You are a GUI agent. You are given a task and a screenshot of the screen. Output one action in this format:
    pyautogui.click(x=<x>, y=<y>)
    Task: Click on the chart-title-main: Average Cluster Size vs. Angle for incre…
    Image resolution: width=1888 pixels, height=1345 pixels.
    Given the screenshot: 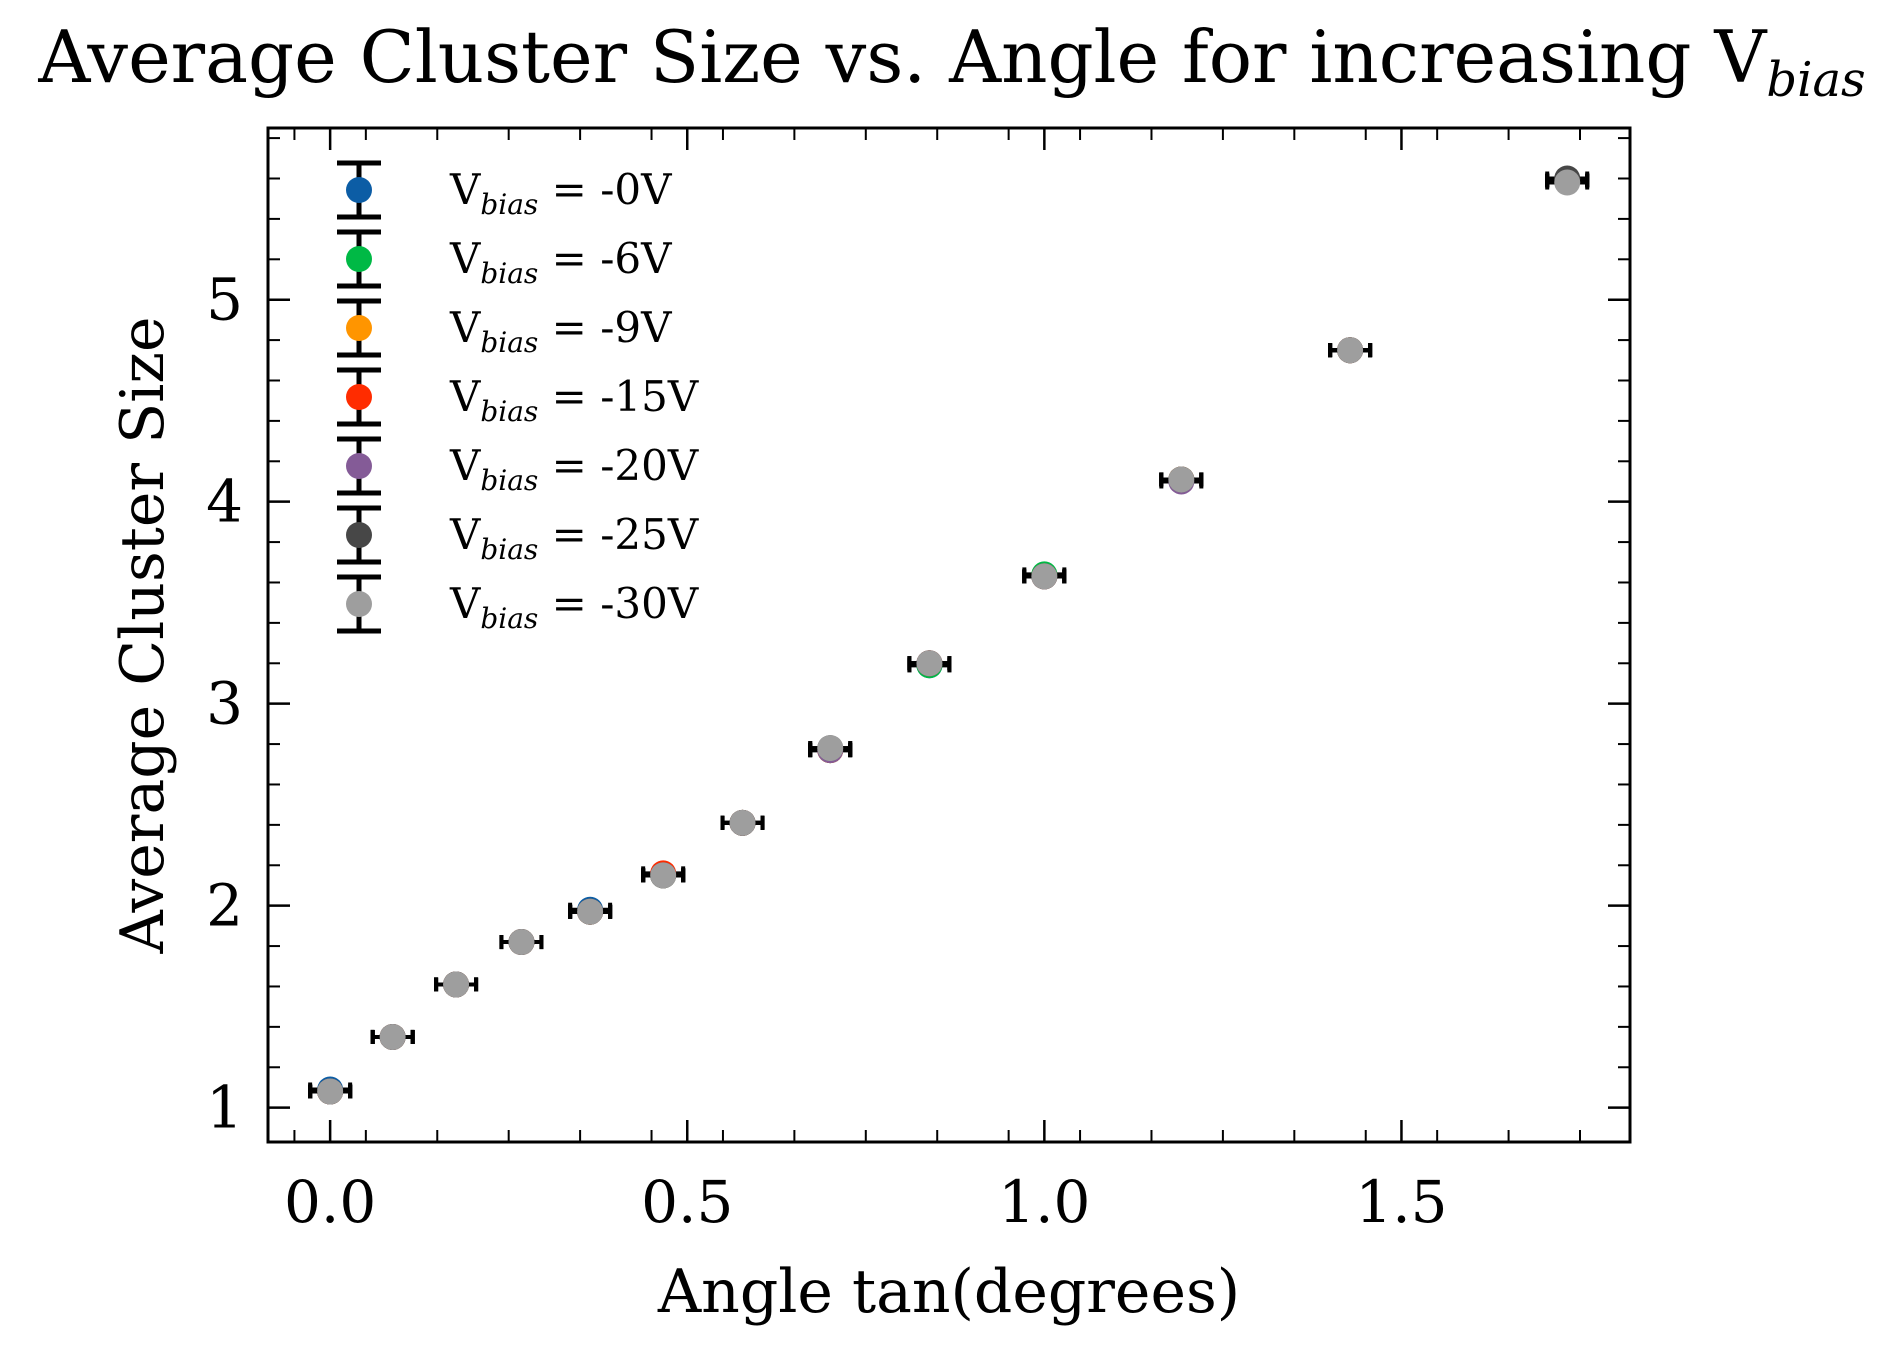 What is the action you would take?
    pyautogui.click(x=902, y=57)
    